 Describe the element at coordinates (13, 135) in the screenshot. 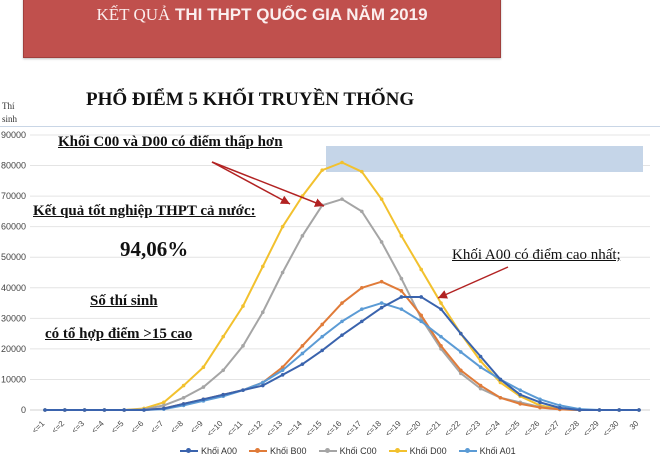

I see `y-tick-label: 90000` at that location.